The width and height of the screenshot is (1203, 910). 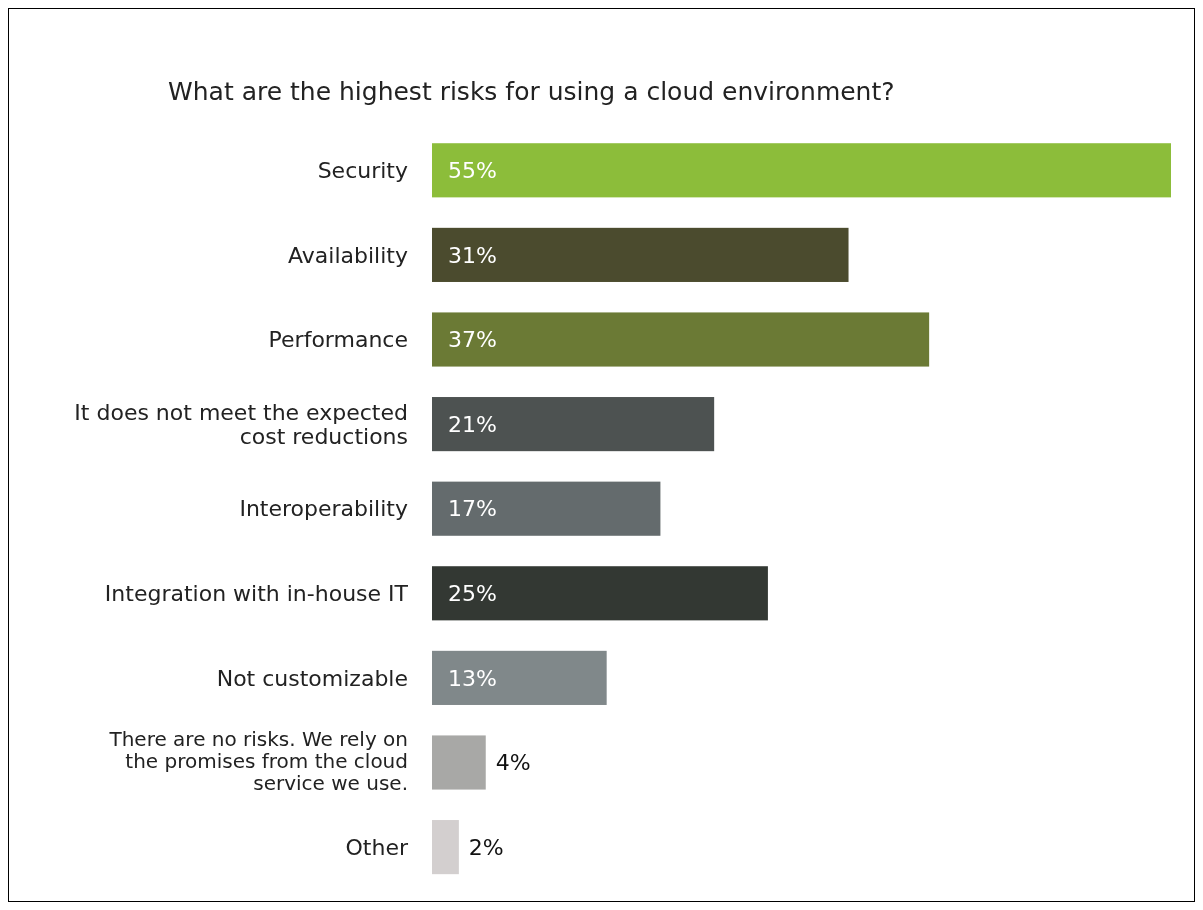 What do you see at coordinates (338, 340) in the screenshot?
I see `y-tick-label: Performance` at bounding box center [338, 340].